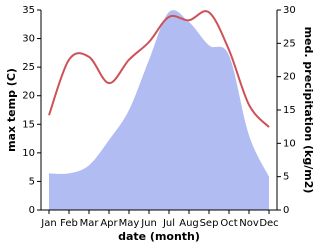 This screenshot has width=320, height=251. What do you see at coordinates (168, 223) in the screenshot?
I see `x-tick-label: Jul` at bounding box center [168, 223].